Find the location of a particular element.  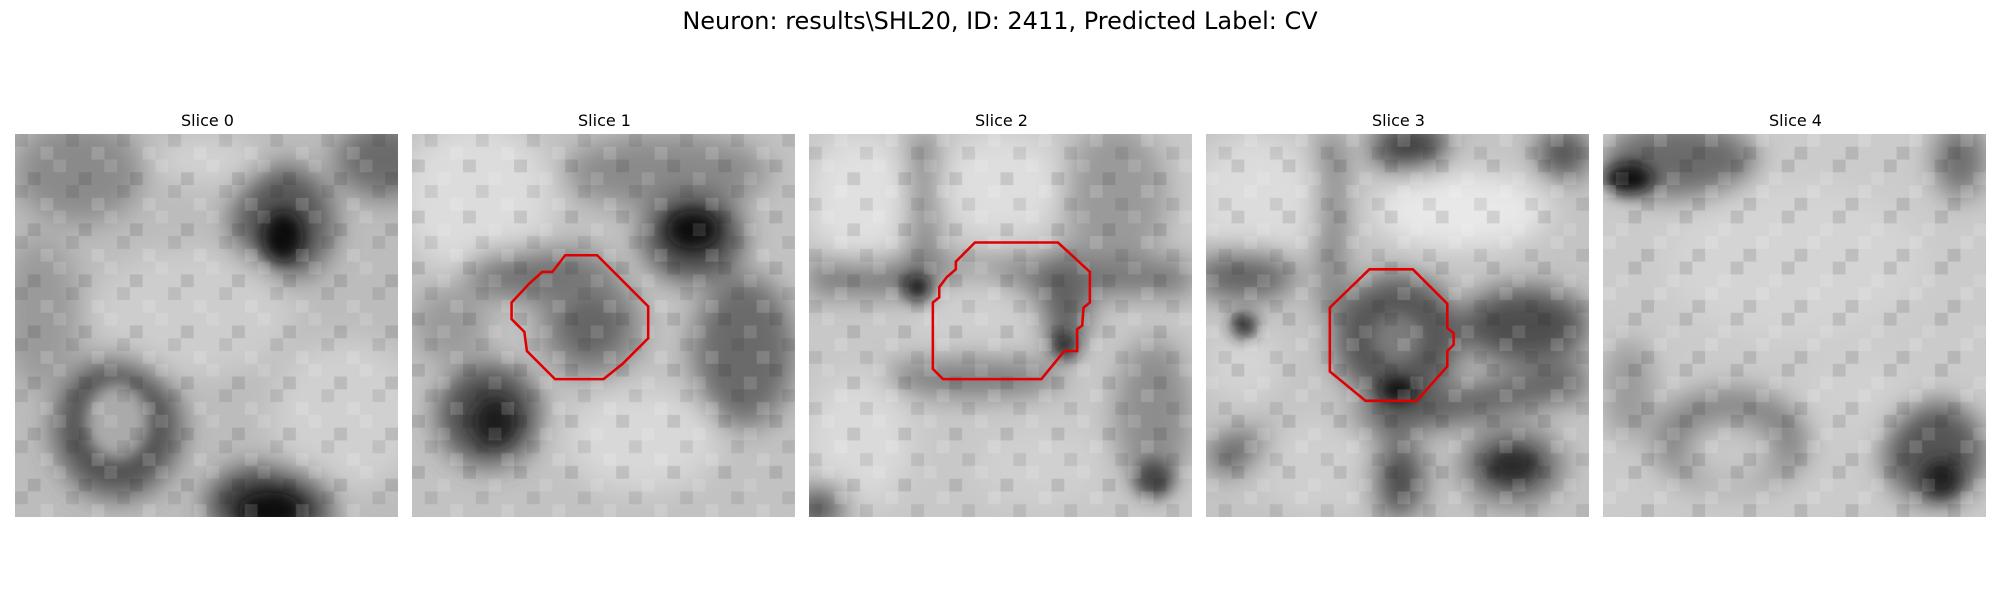

slice-panel-4: Slice 4 is located at coordinates (1795, 312).